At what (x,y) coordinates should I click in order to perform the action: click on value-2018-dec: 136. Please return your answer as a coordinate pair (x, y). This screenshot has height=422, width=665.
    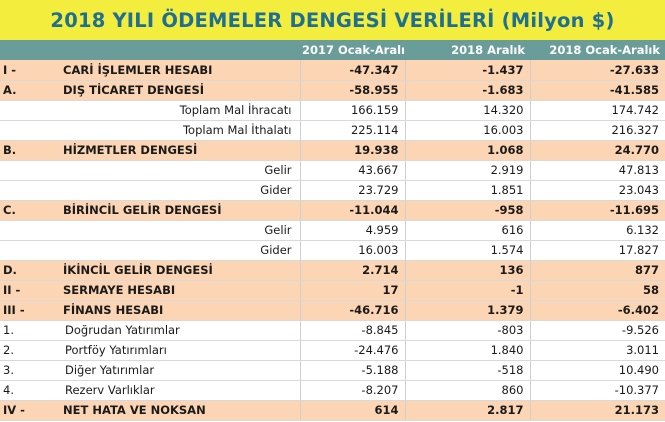
    Looking at the image, I should click on (467, 270).